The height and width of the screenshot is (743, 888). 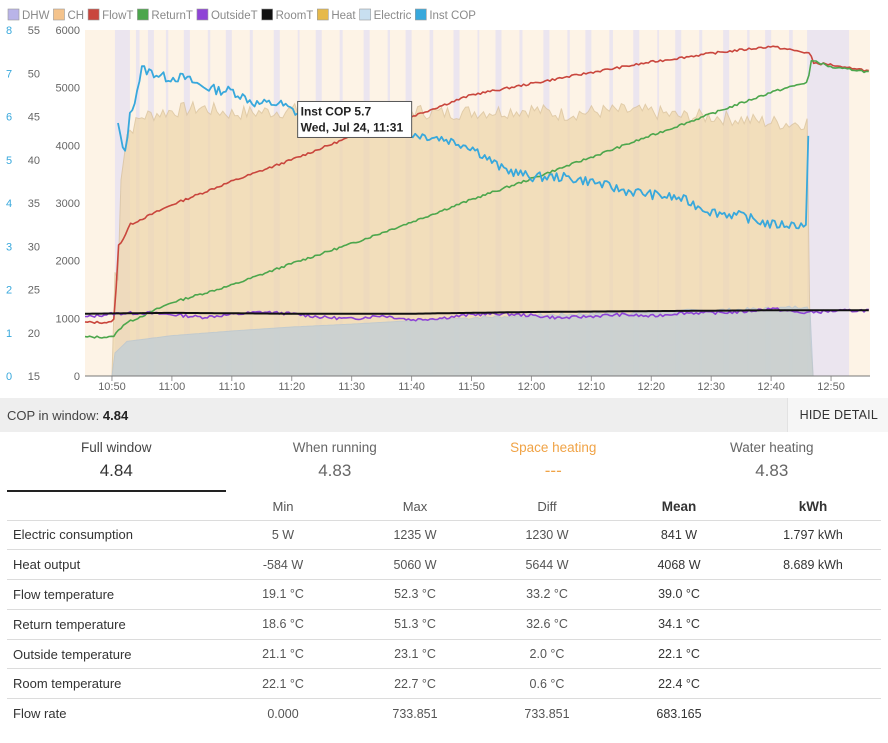 What do you see at coordinates (553, 447) in the screenshot?
I see `tab-label: Space heating` at bounding box center [553, 447].